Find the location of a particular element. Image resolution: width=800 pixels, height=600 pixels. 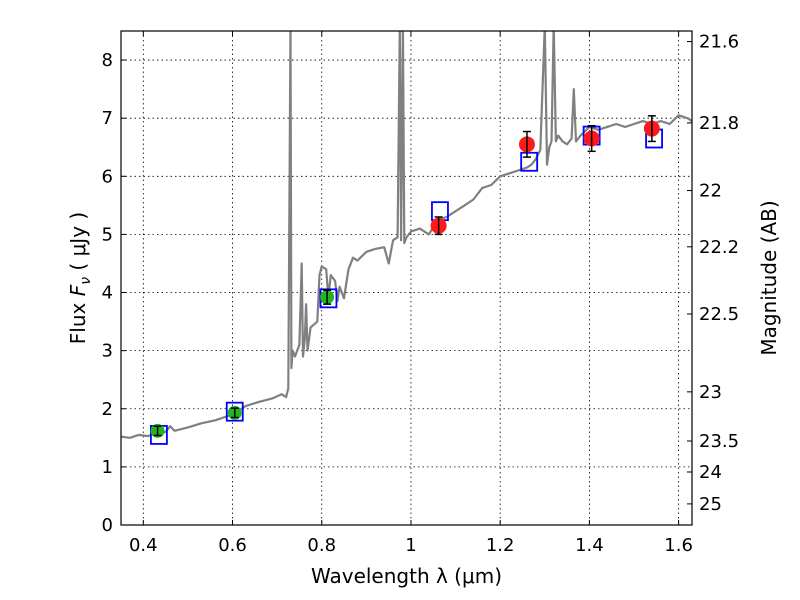

y2-tick-label: 21.6 is located at coordinates (719, 42).